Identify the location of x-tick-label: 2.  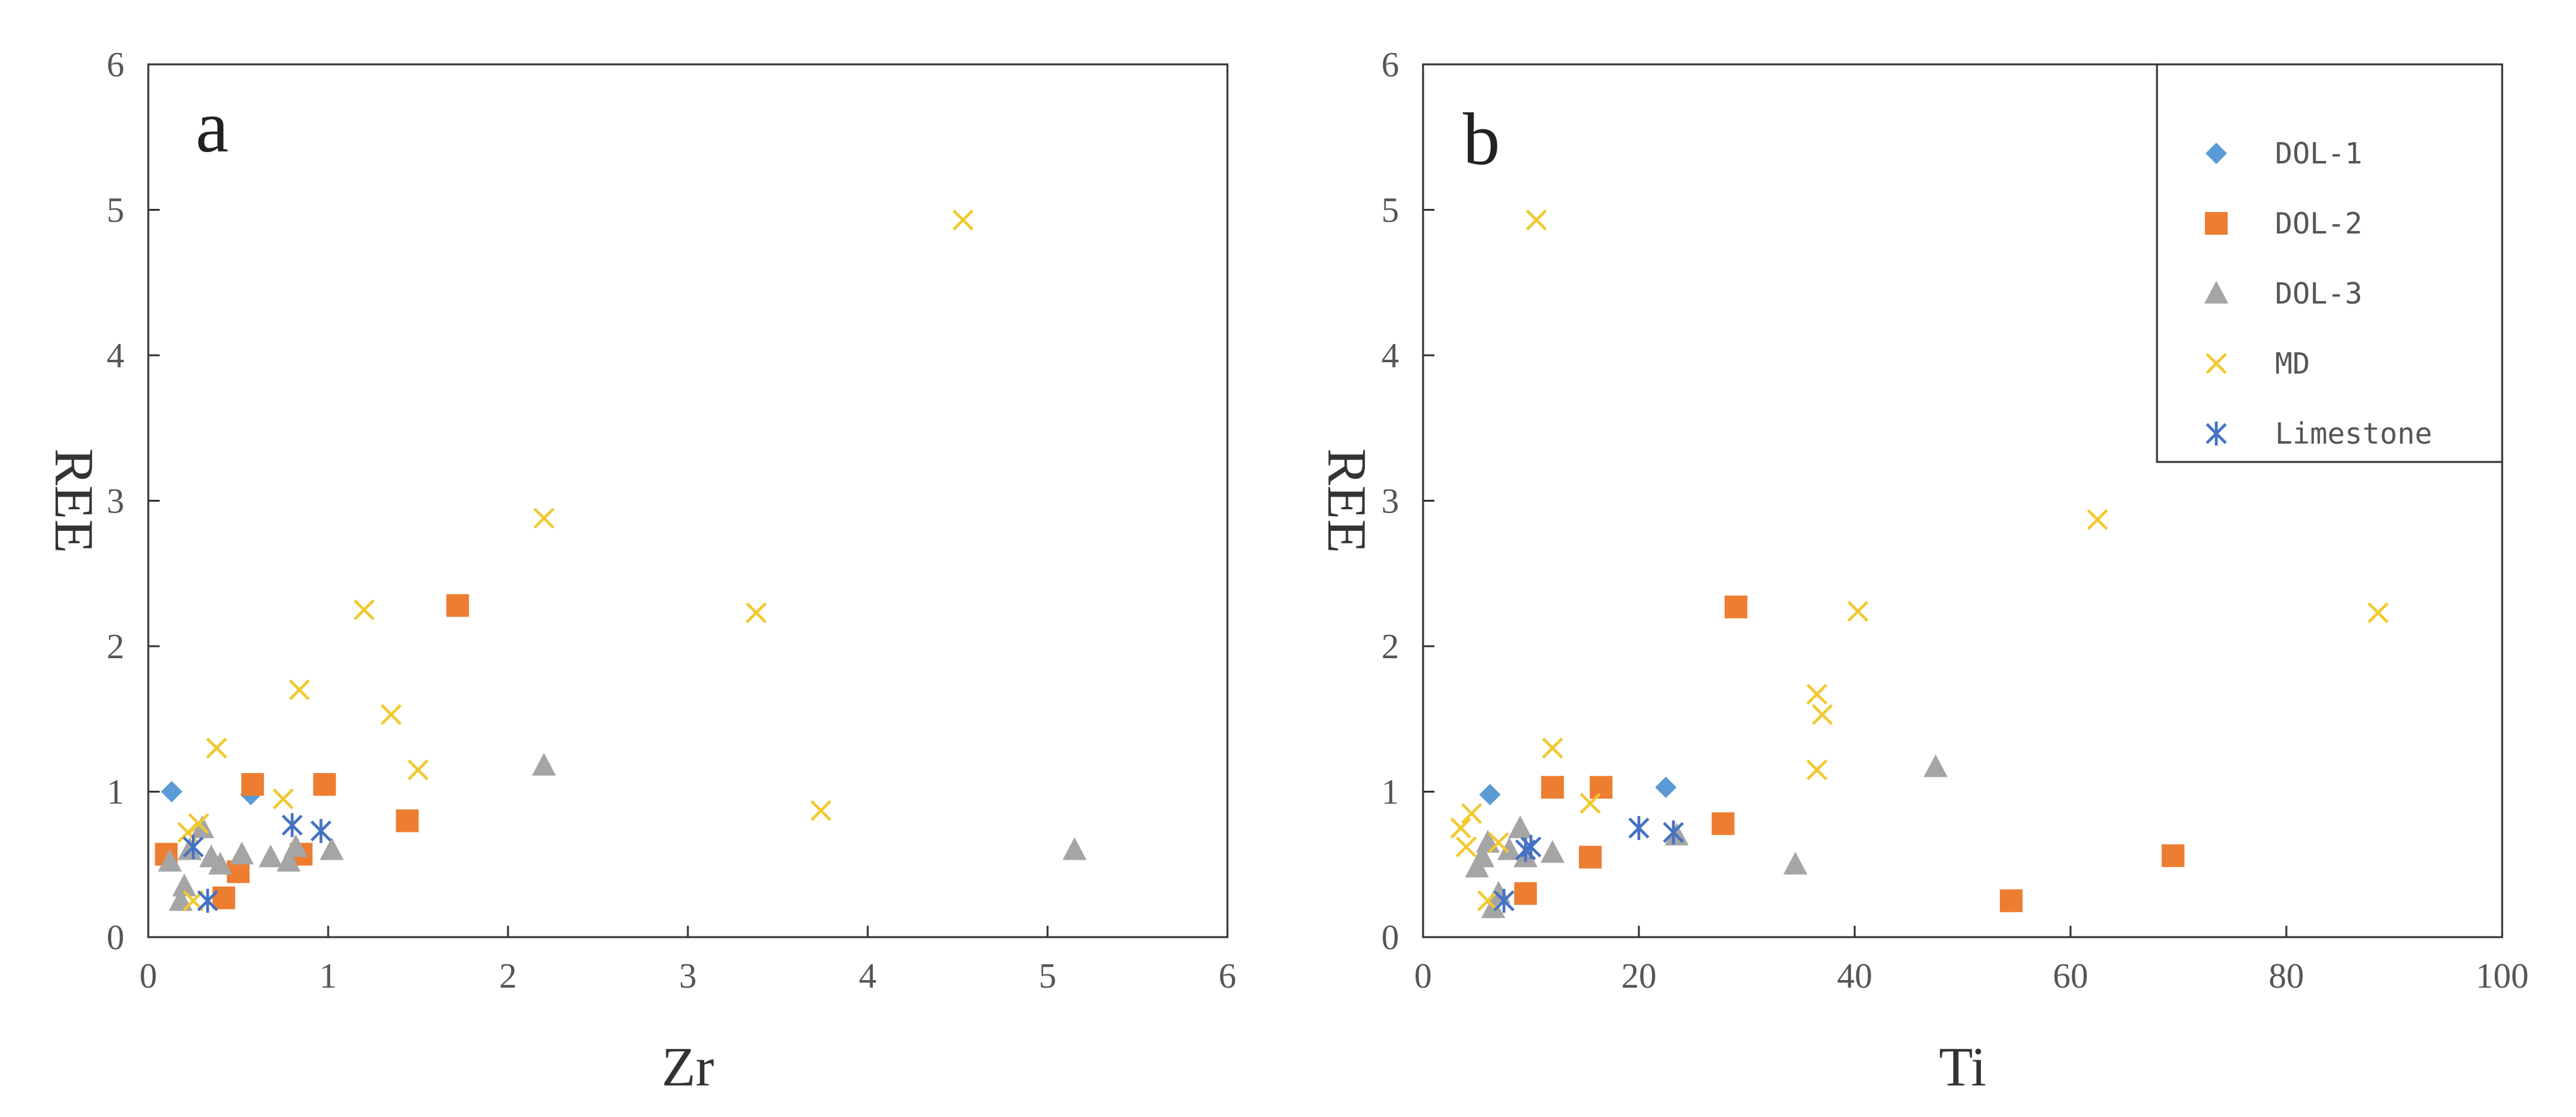
(508, 976).